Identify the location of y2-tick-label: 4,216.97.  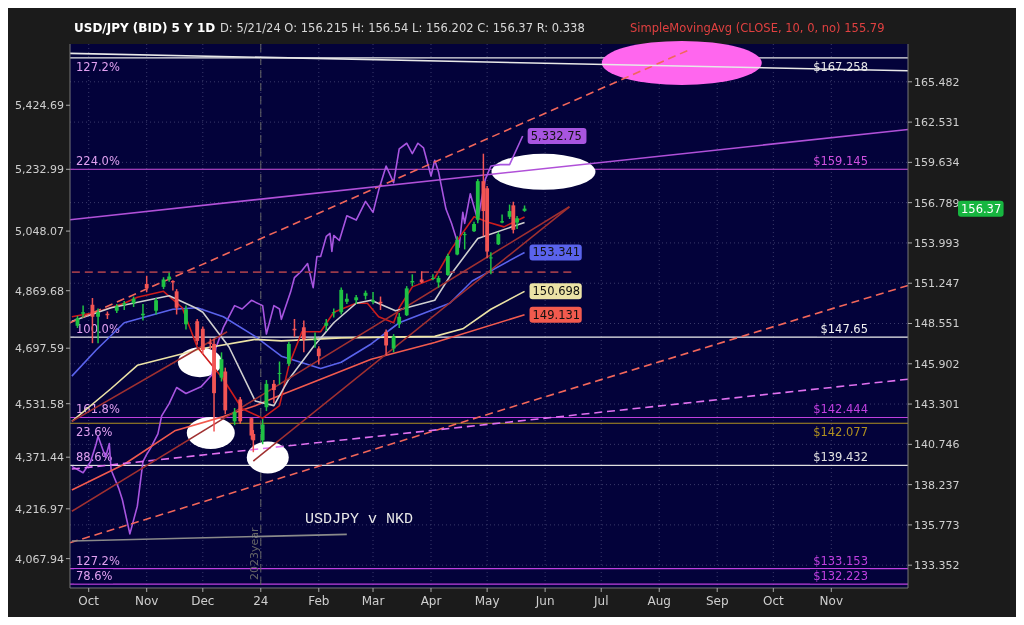
(39, 509).